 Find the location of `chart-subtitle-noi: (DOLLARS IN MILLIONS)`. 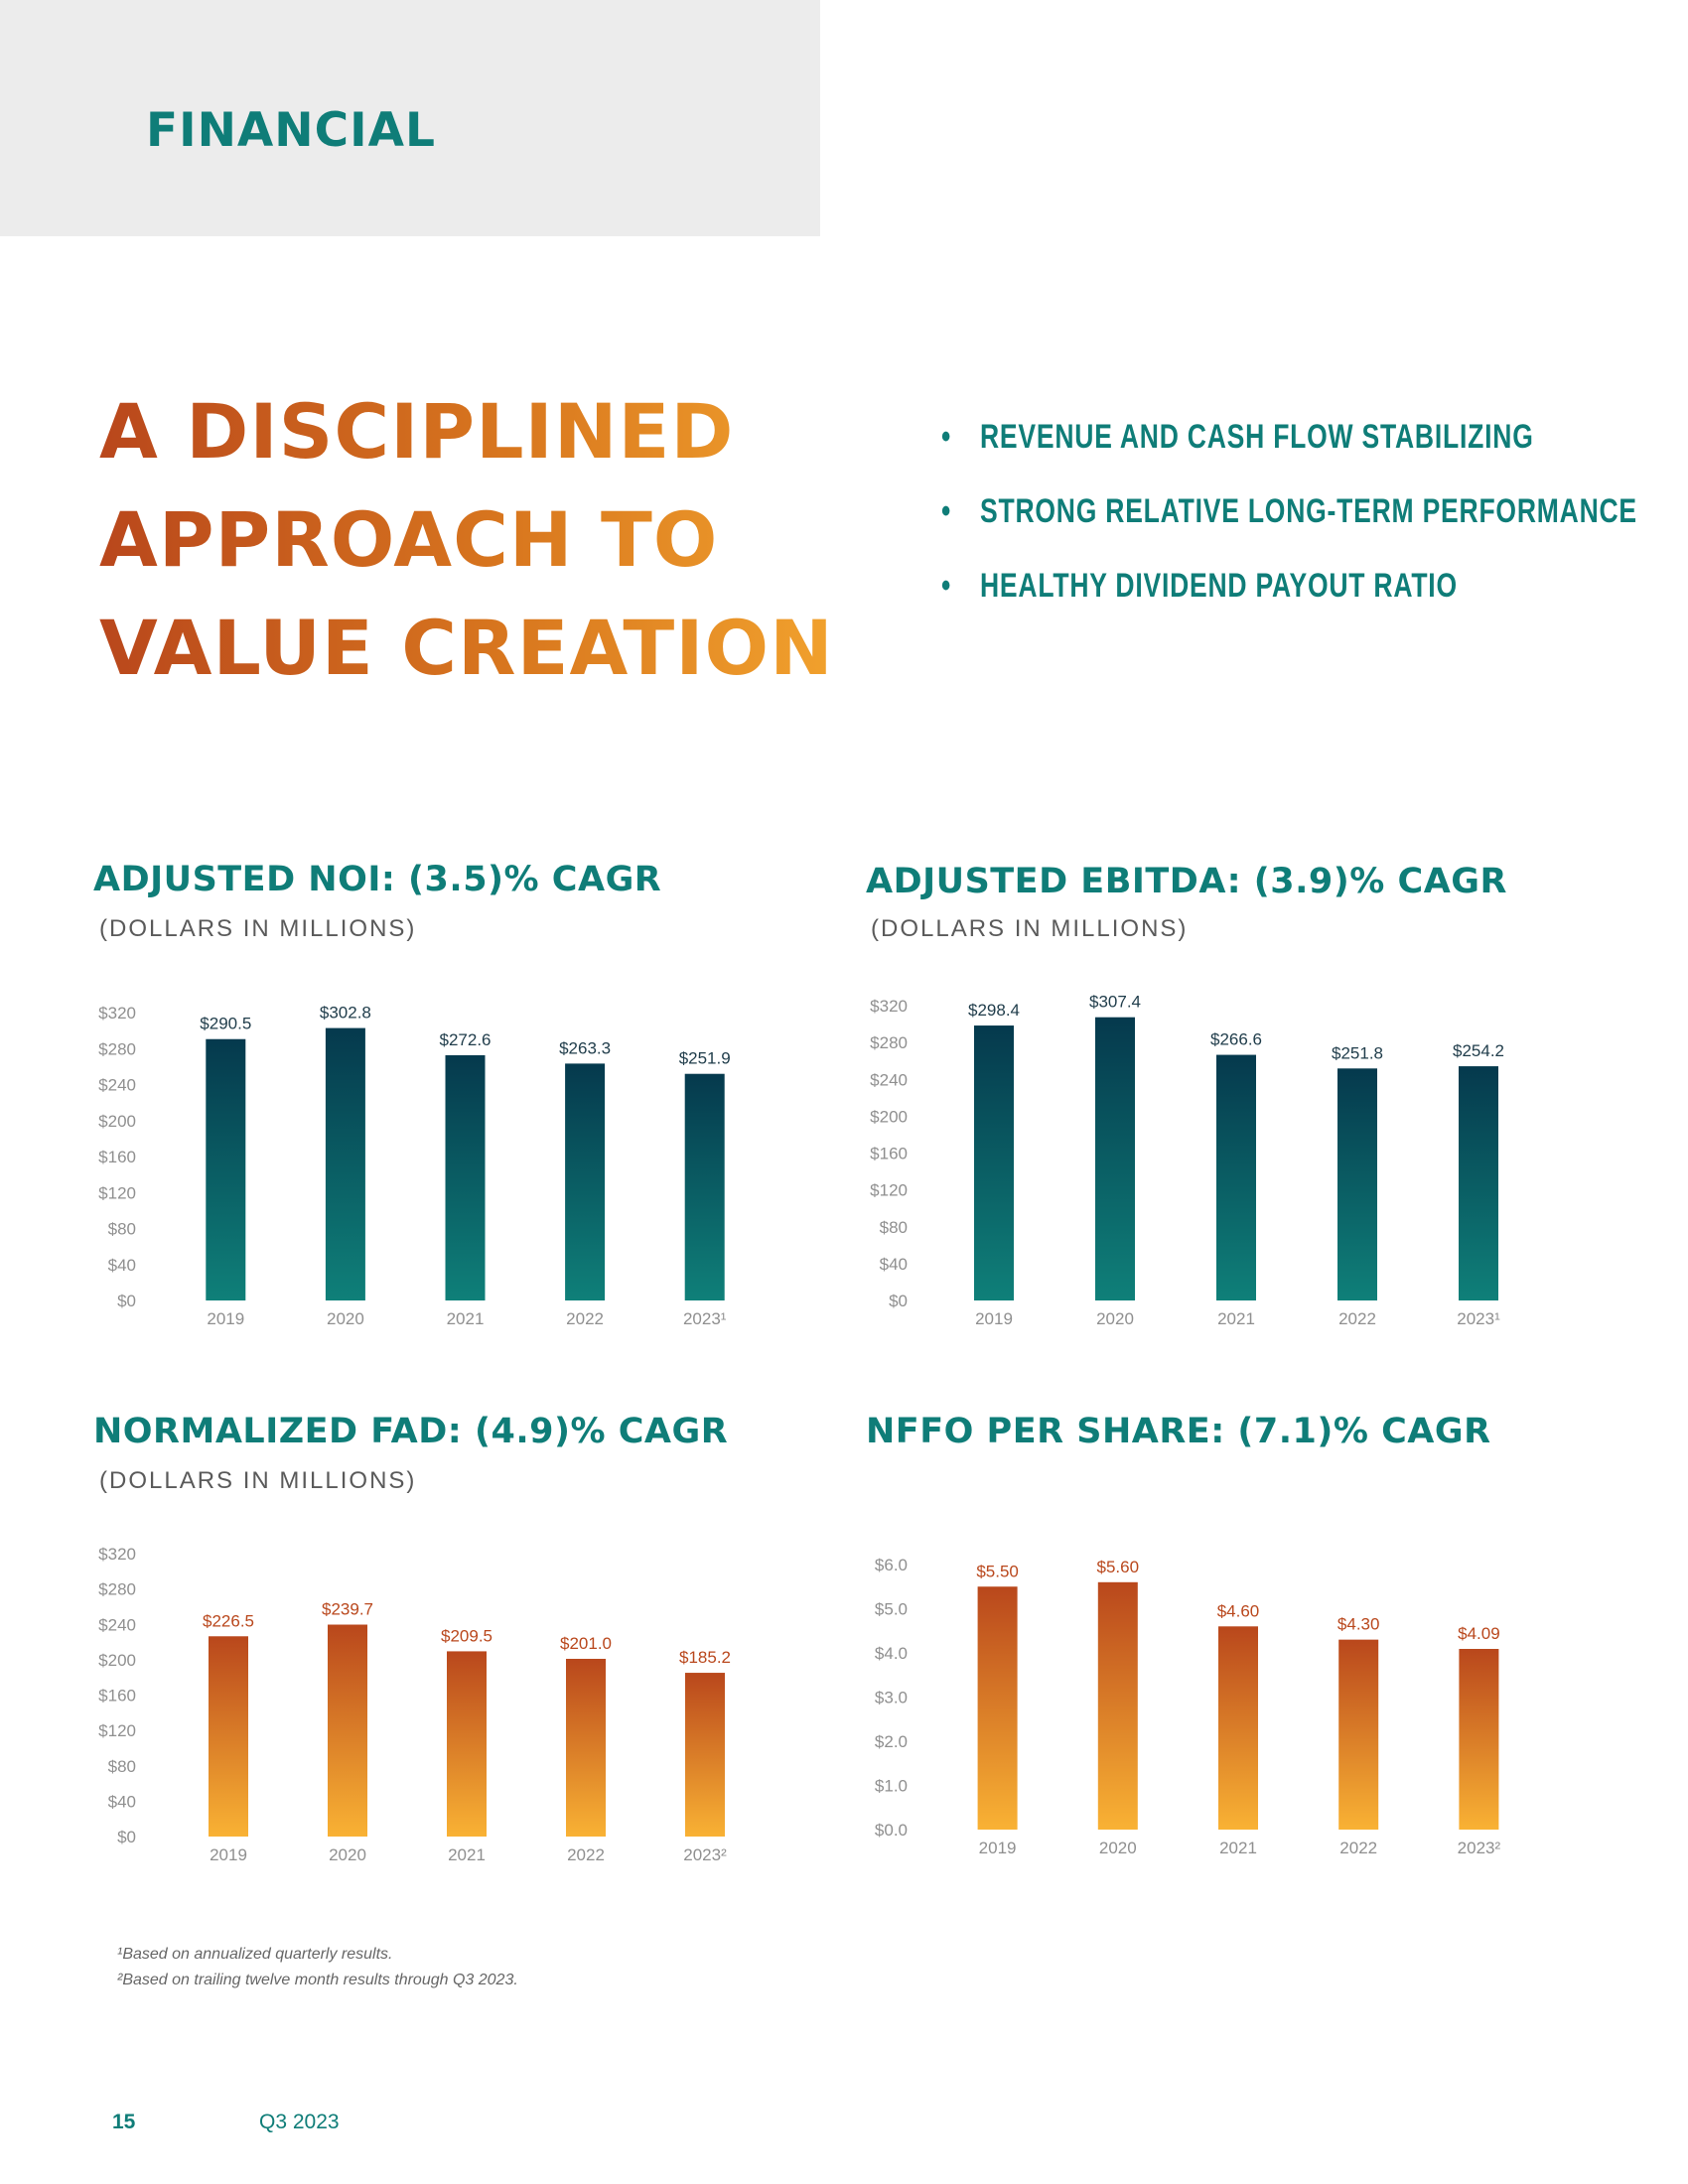

chart-subtitle-noi: (DOLLARS IN MILLIONS) is located at coordinates (258, 928).